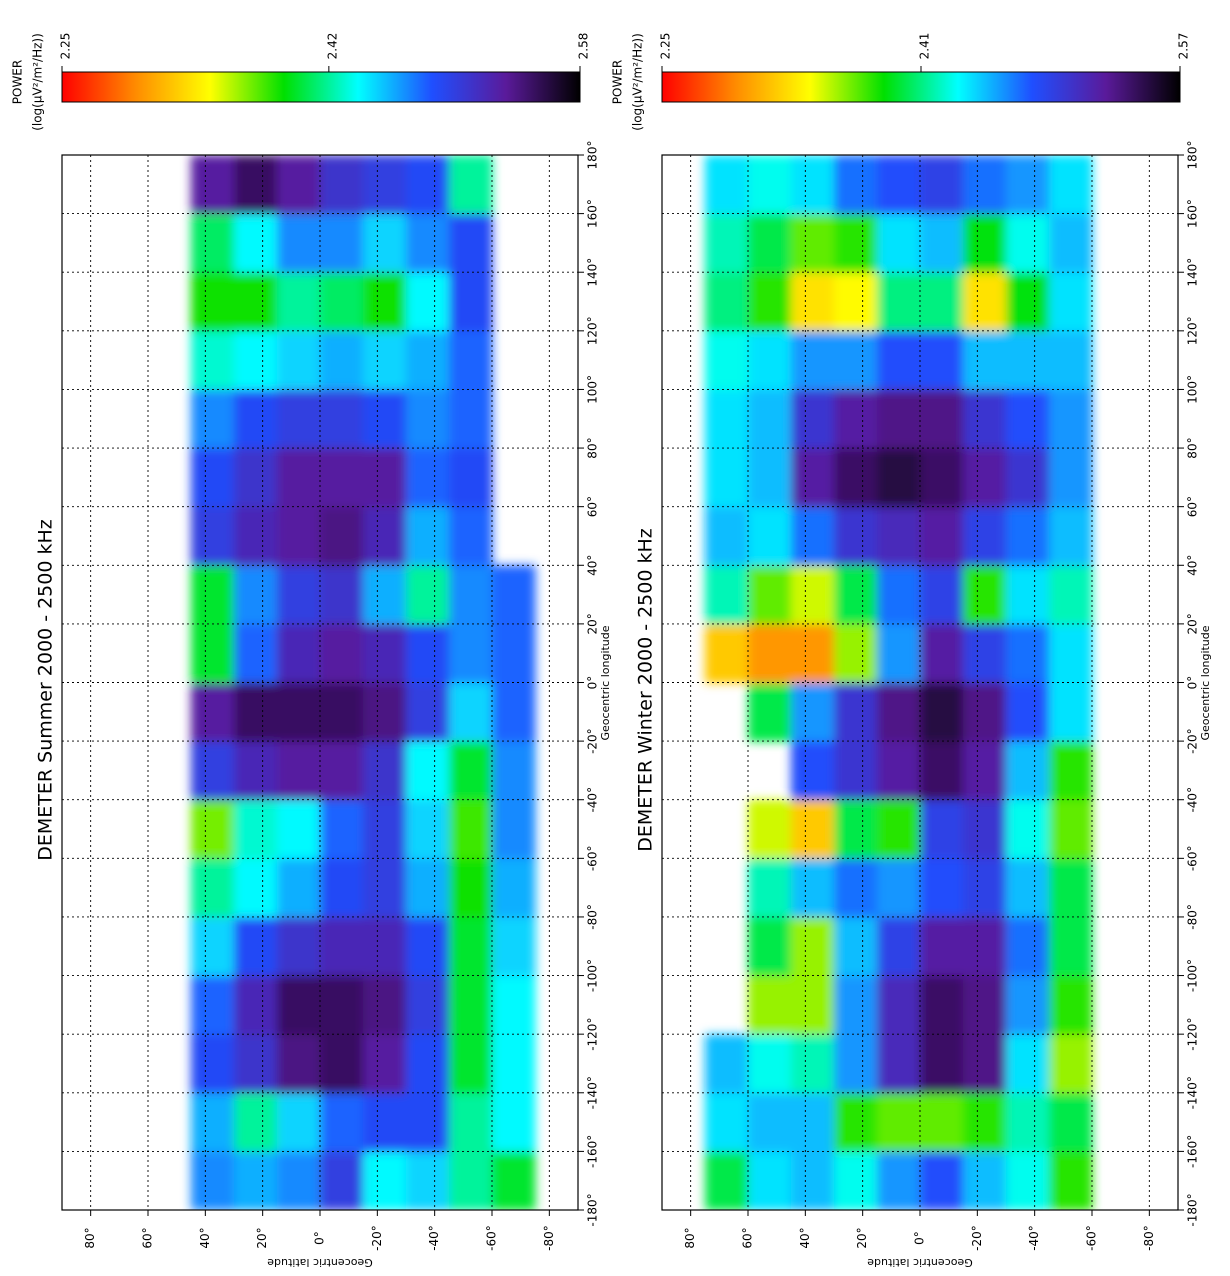 The width and height of the screenshot is (1230, 1276). I want to click on colorbar-units: (log(µV²/m²/Hz)), so click(38, 82).